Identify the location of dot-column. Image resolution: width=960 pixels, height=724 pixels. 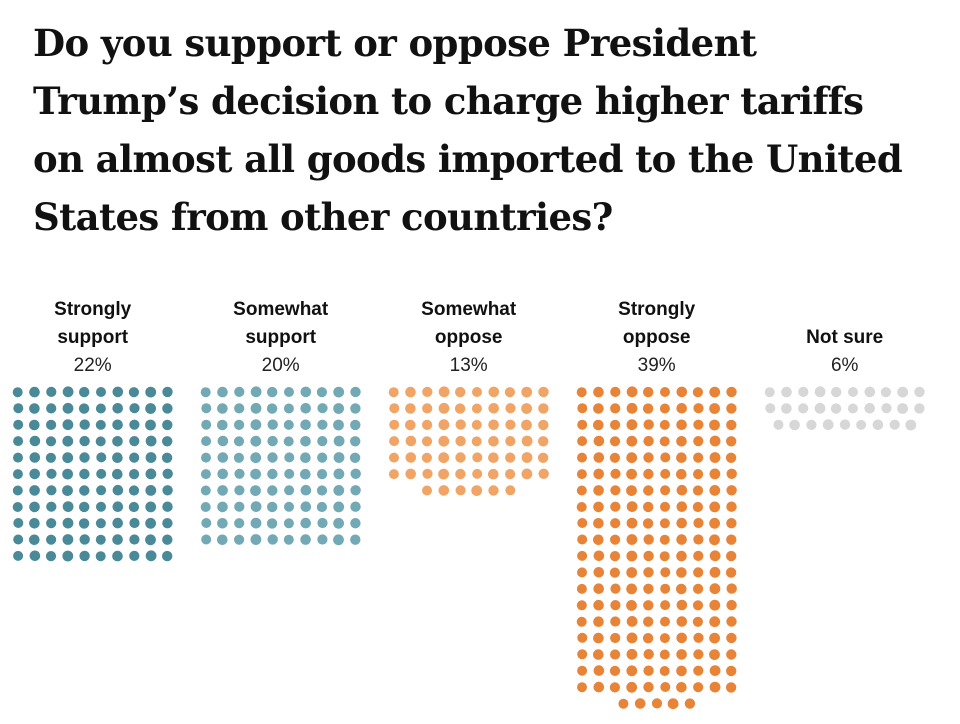
(468, 441).